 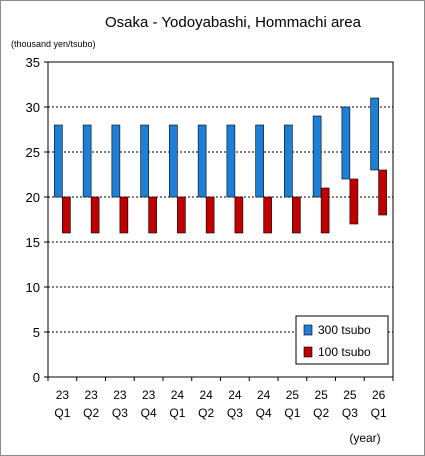 What do you see at coordinates (33, 242) in the screenshot?
I see `y-tick-label: 15` at bounding box center [33, 242].